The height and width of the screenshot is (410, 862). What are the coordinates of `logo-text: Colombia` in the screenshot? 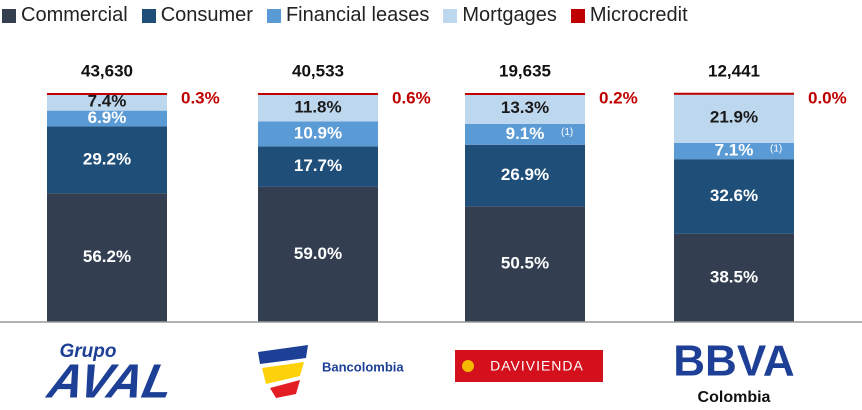 It's located at (734, 397).